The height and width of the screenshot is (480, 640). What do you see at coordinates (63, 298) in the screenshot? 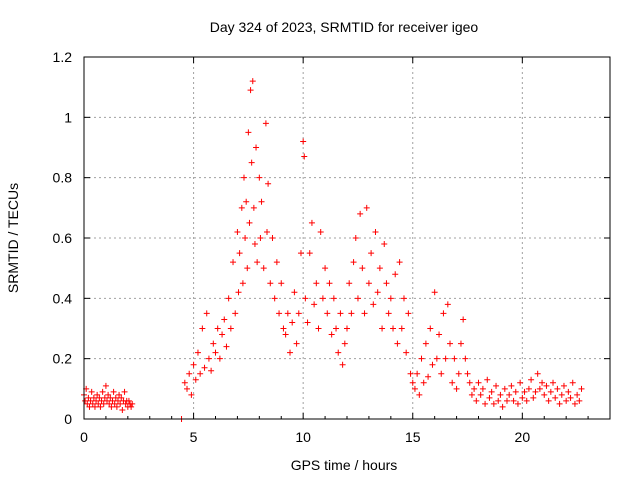
I see `y-tick-label: 0.4` at bounding box center [63, 298].